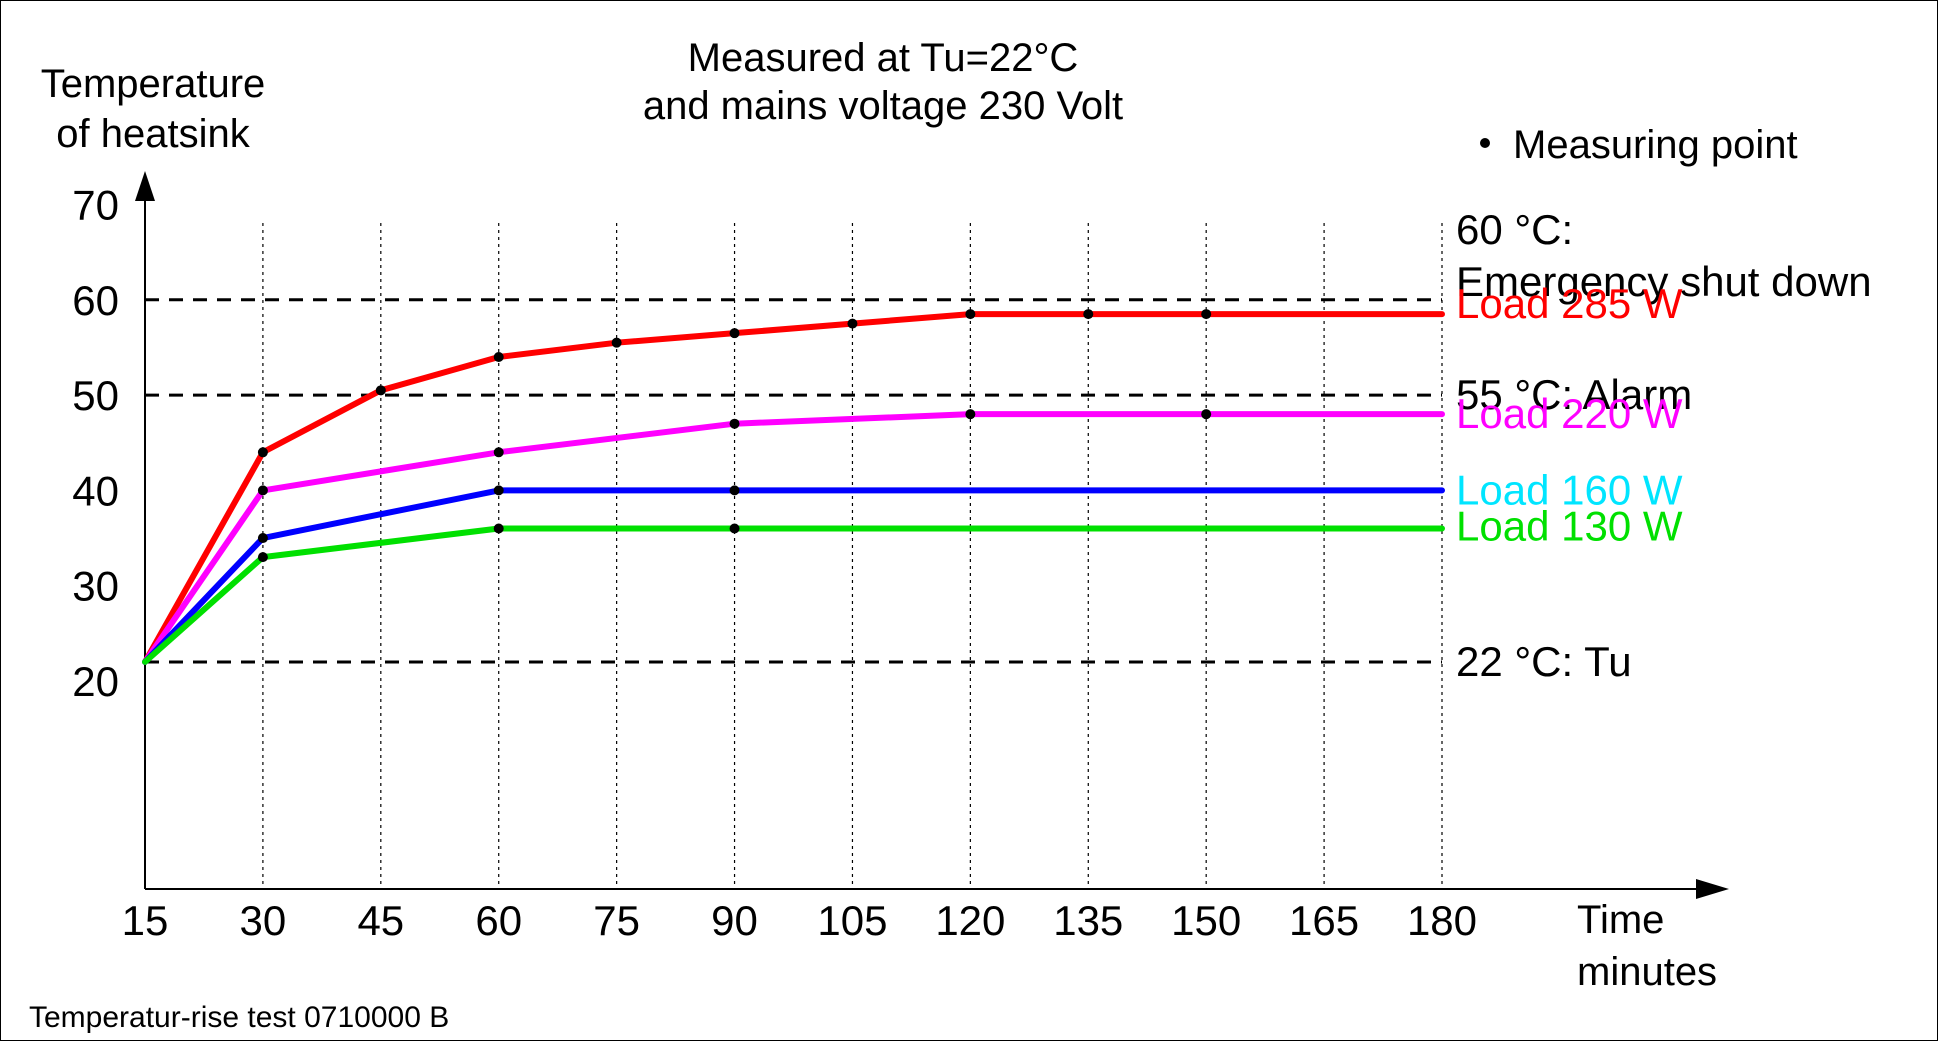  Describe the element at coordinates (1324, 920) in the screenshot. I see `x-tick-label: 165` at that location.